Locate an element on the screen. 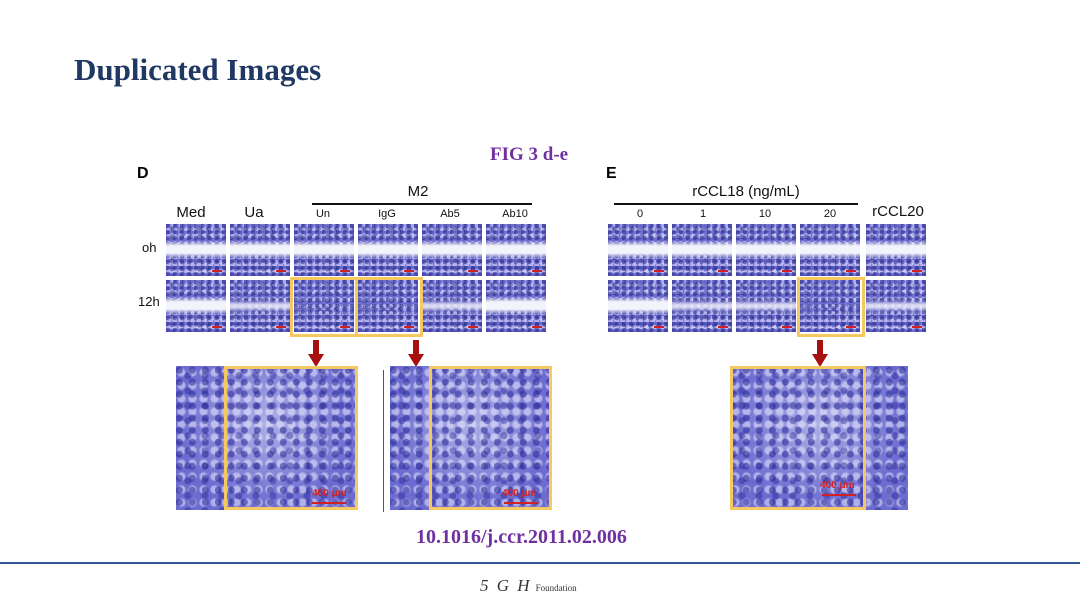 The height and width of the screenshot is (608, 1080). panel-d-col-igg: IgG is located at coordinates (387, 214).